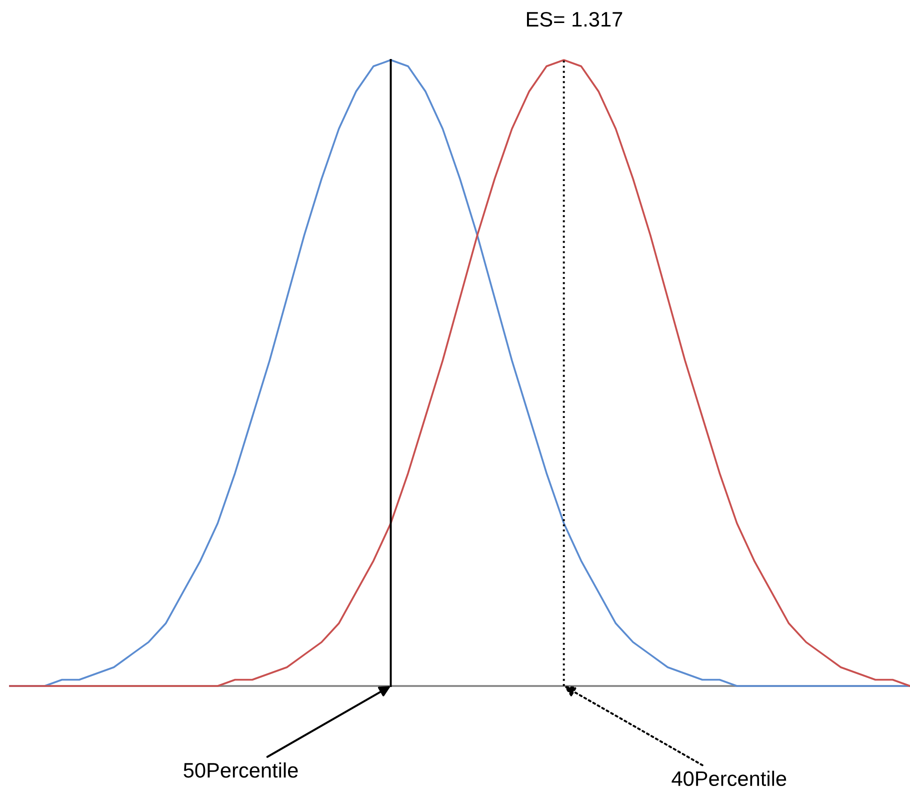  I want to click on text: 50Percentile, so click(241, 770).